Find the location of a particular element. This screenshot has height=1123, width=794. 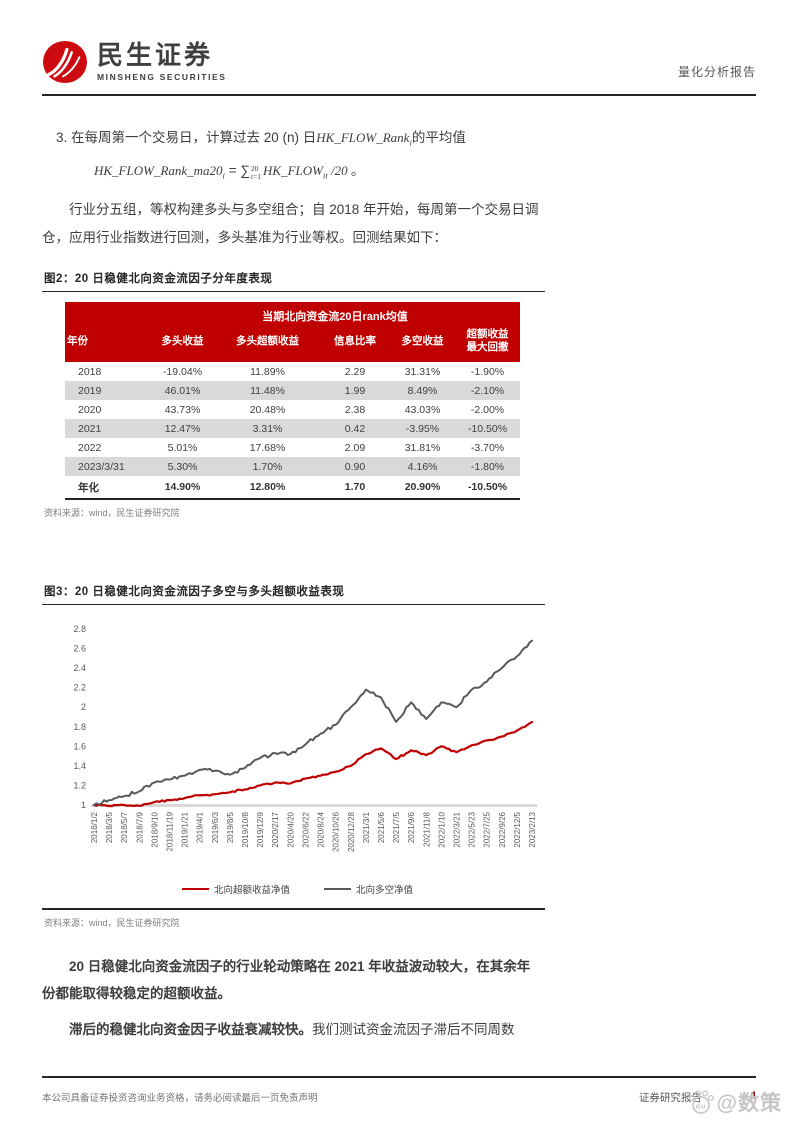

watermark: du @数策 is located at coordinates (734, 1102).